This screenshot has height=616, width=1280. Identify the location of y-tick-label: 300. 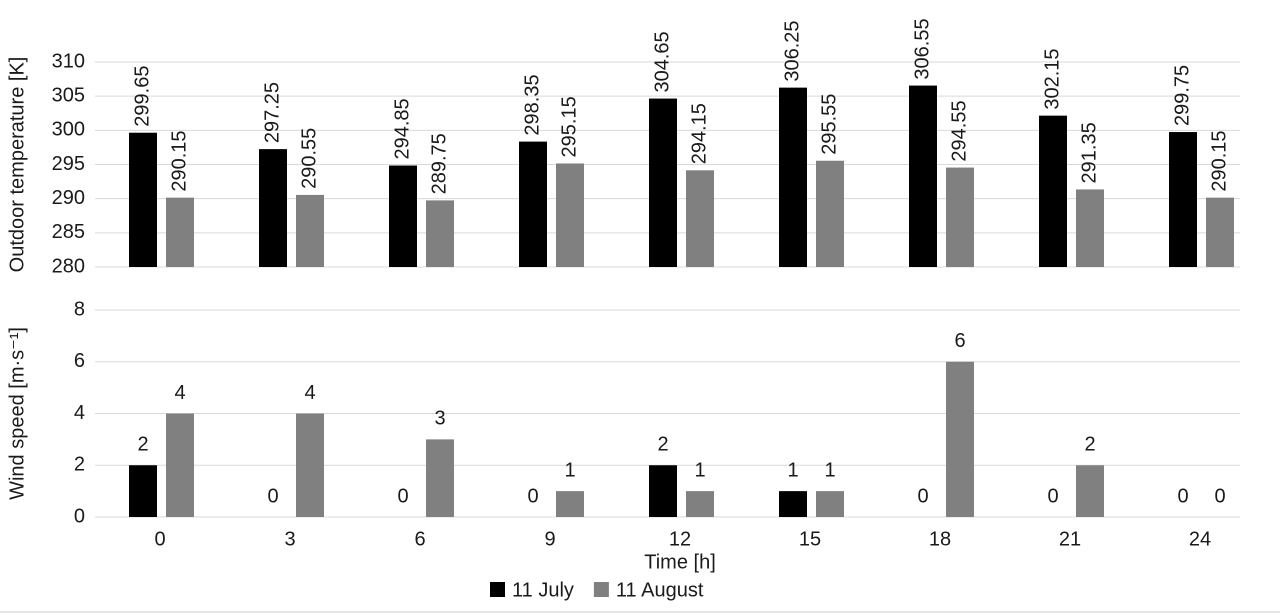
(68, 130).